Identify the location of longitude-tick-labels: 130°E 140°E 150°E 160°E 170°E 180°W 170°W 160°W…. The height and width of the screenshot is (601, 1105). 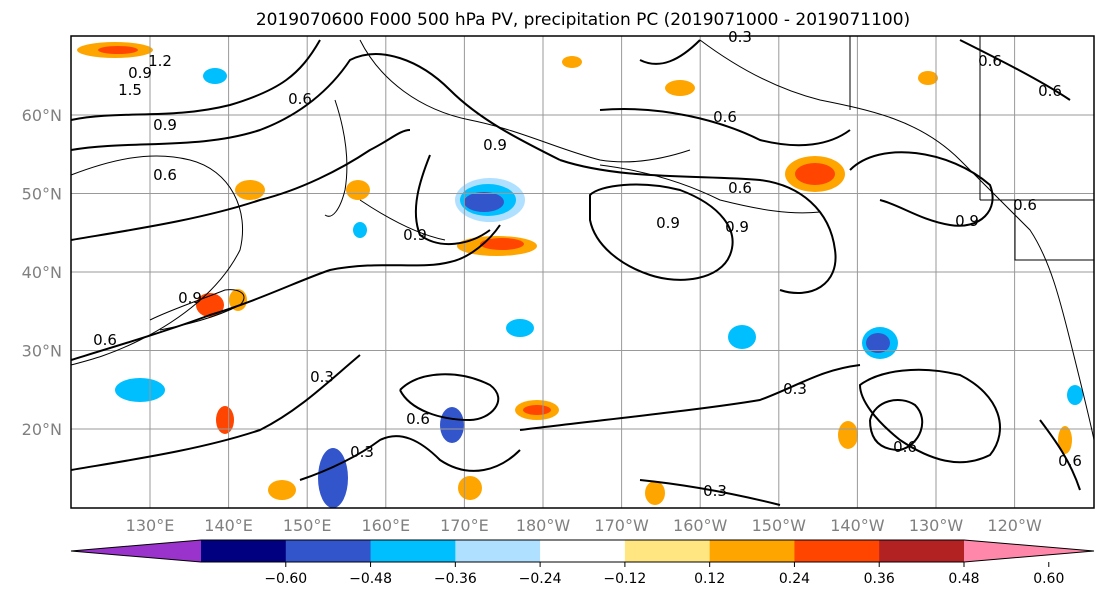
(584, 525).